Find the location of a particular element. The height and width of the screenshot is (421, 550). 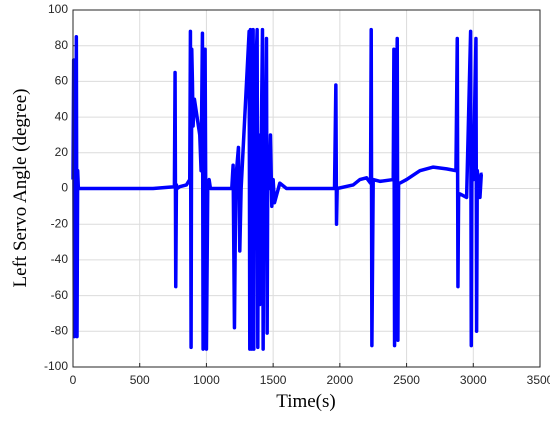

y-tick-label: 0 is located at coordinates (64, 188).